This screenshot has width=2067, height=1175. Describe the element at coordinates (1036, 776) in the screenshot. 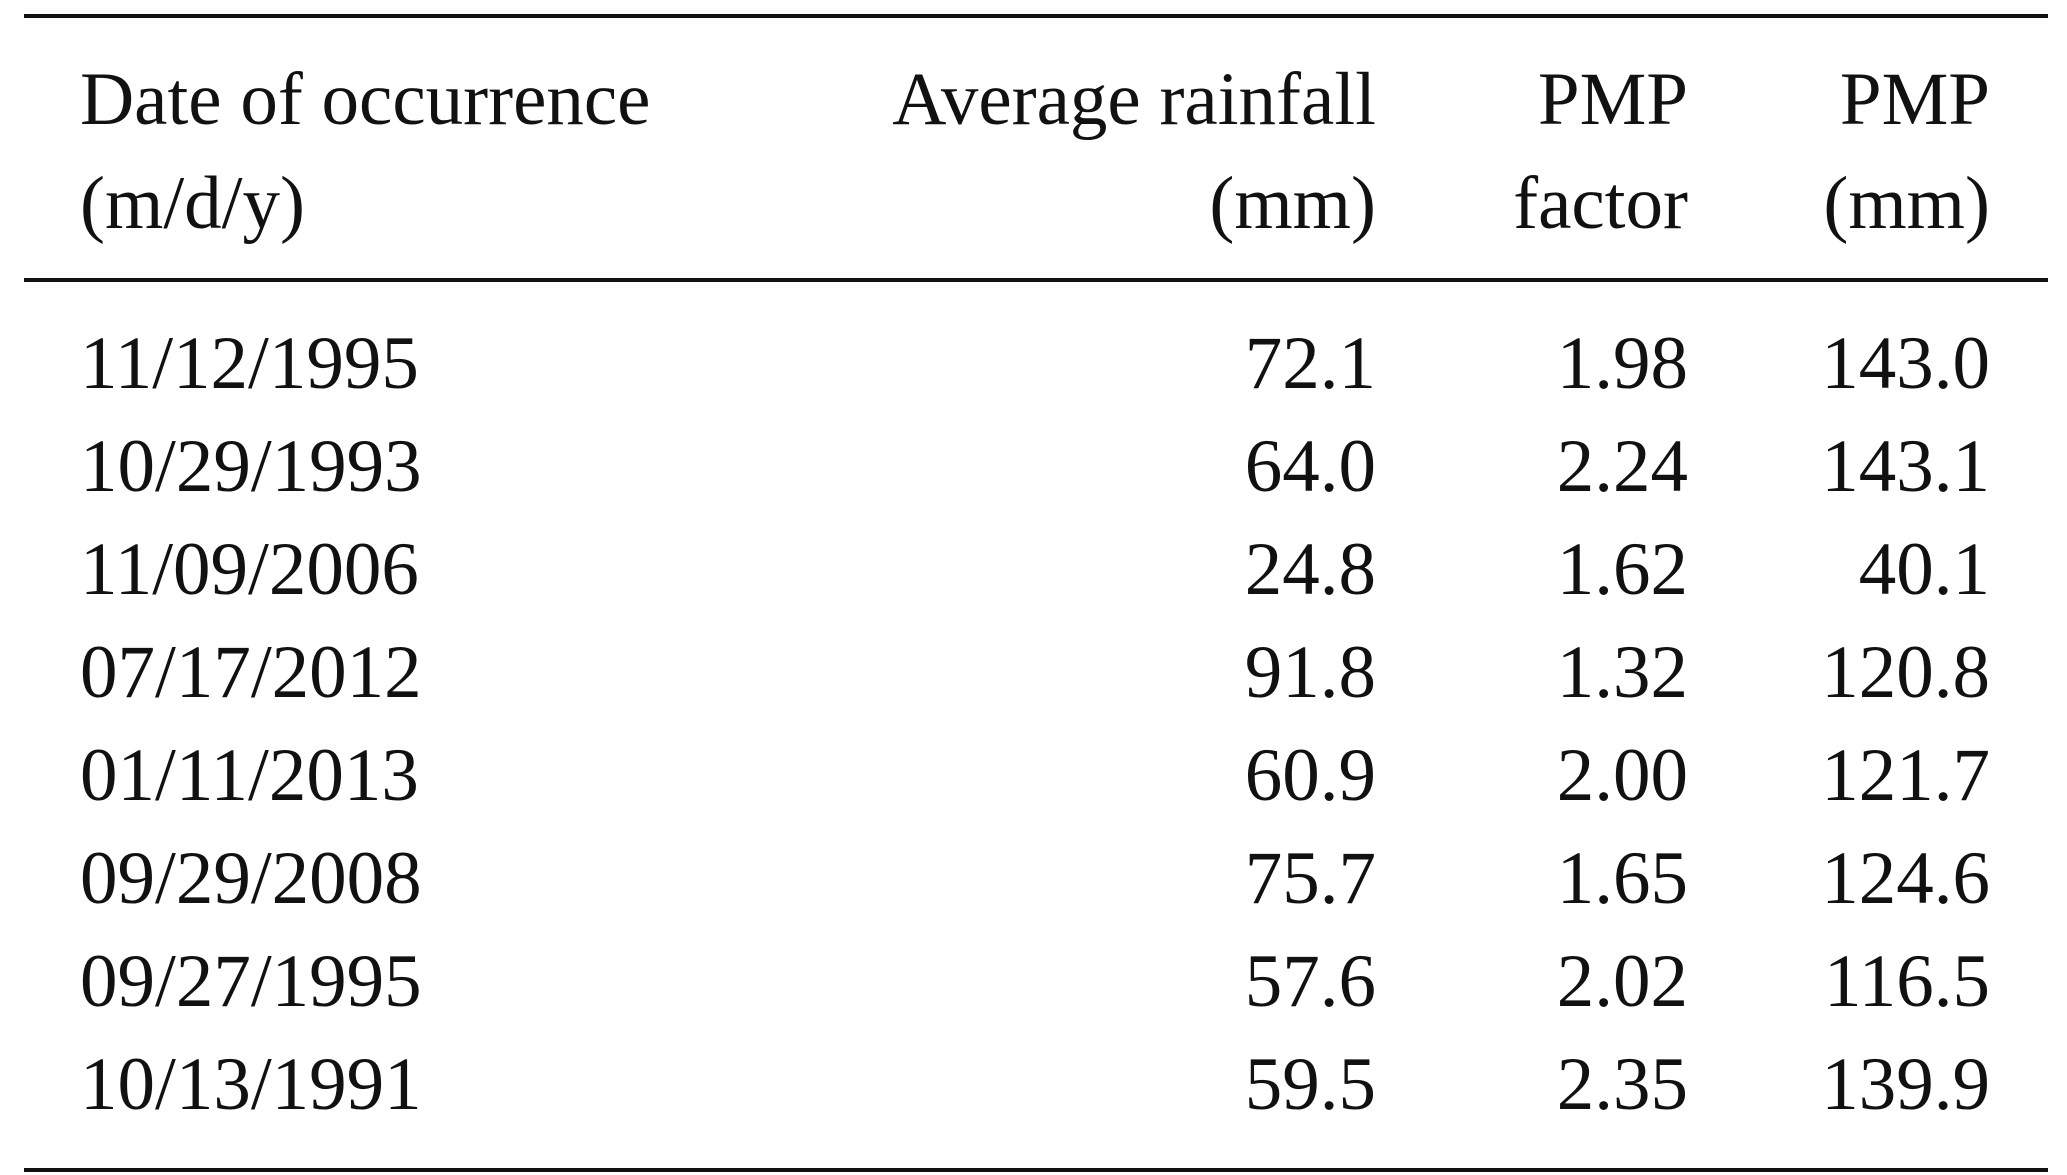

I see `table-row: 01/11/2013 60.9 2.00 121.7` at that location.